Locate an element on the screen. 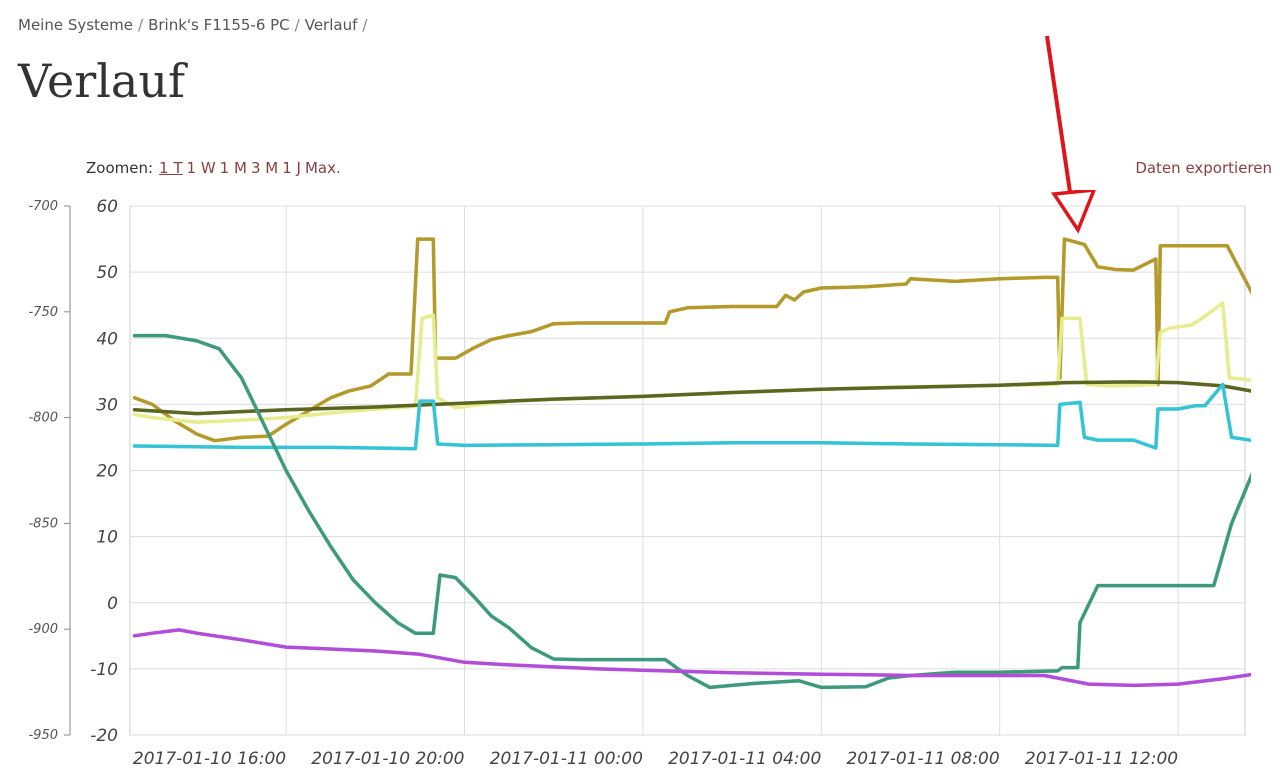  x-axis-tick-label: 2017-01-11 08:00 is located at coordinates (922, 759).